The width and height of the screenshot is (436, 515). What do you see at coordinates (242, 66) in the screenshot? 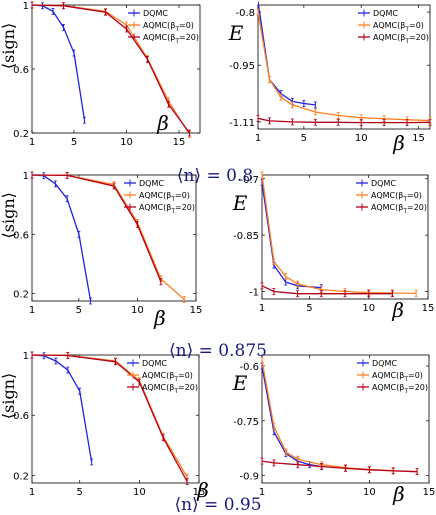
I see `y-tick-label: -0.95` at bounding box center [242, 66].